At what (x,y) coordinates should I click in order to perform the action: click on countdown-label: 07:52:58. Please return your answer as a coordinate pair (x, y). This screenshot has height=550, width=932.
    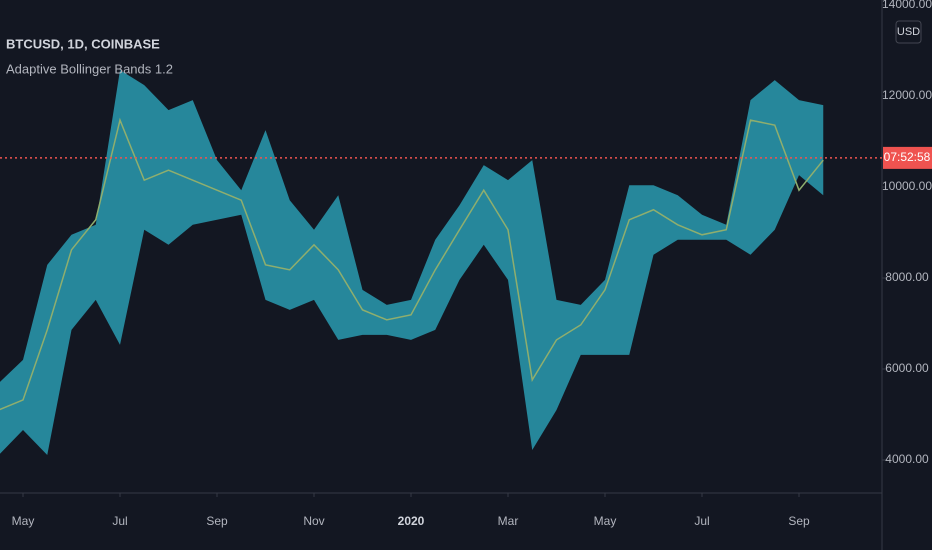
    Looking at the image, I should click on (907, 157).